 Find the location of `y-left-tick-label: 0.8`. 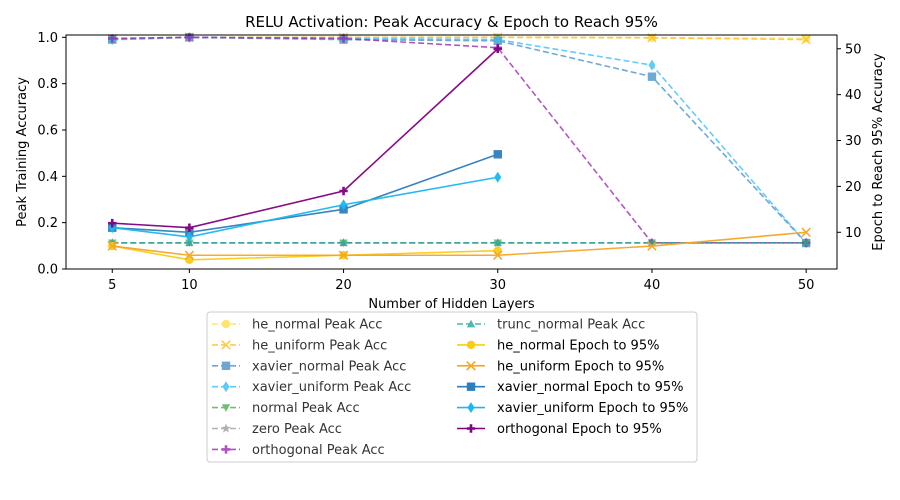

y-left-tick-label: 0.8 is located at coordinates (47, 84).